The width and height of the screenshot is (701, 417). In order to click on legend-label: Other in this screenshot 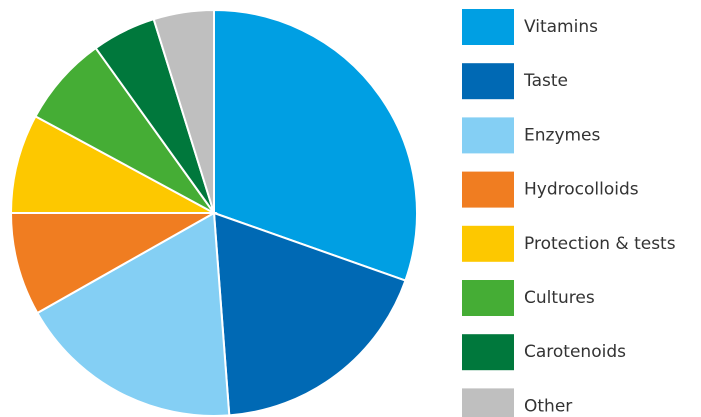, I will do `click(548, 406)`.